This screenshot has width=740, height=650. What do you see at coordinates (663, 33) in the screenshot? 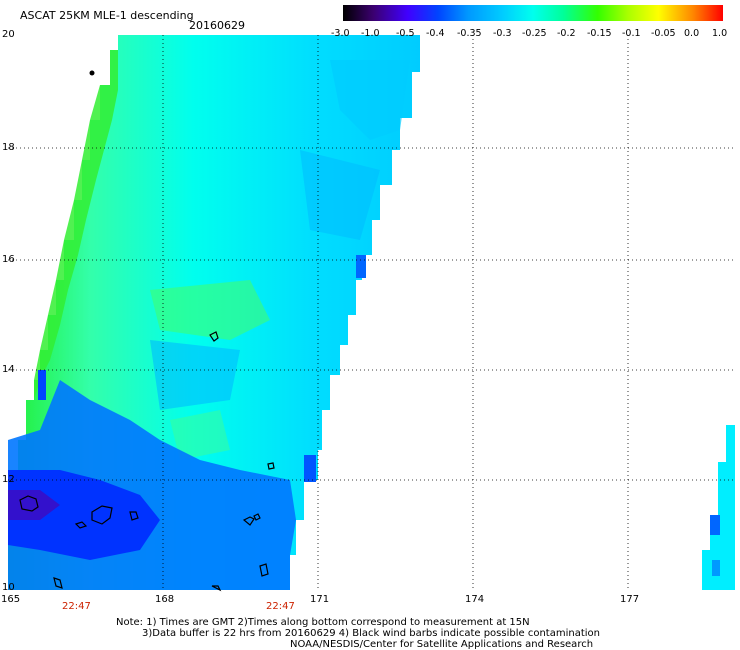
I see `colorbar-tick: -0.05` at bounding box center [663, 33].